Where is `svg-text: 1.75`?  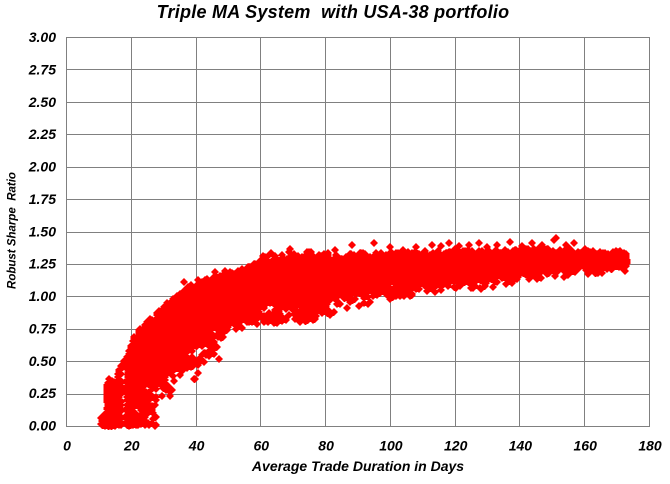
svg-text: 1.75 is located at coordinates (42, 199).